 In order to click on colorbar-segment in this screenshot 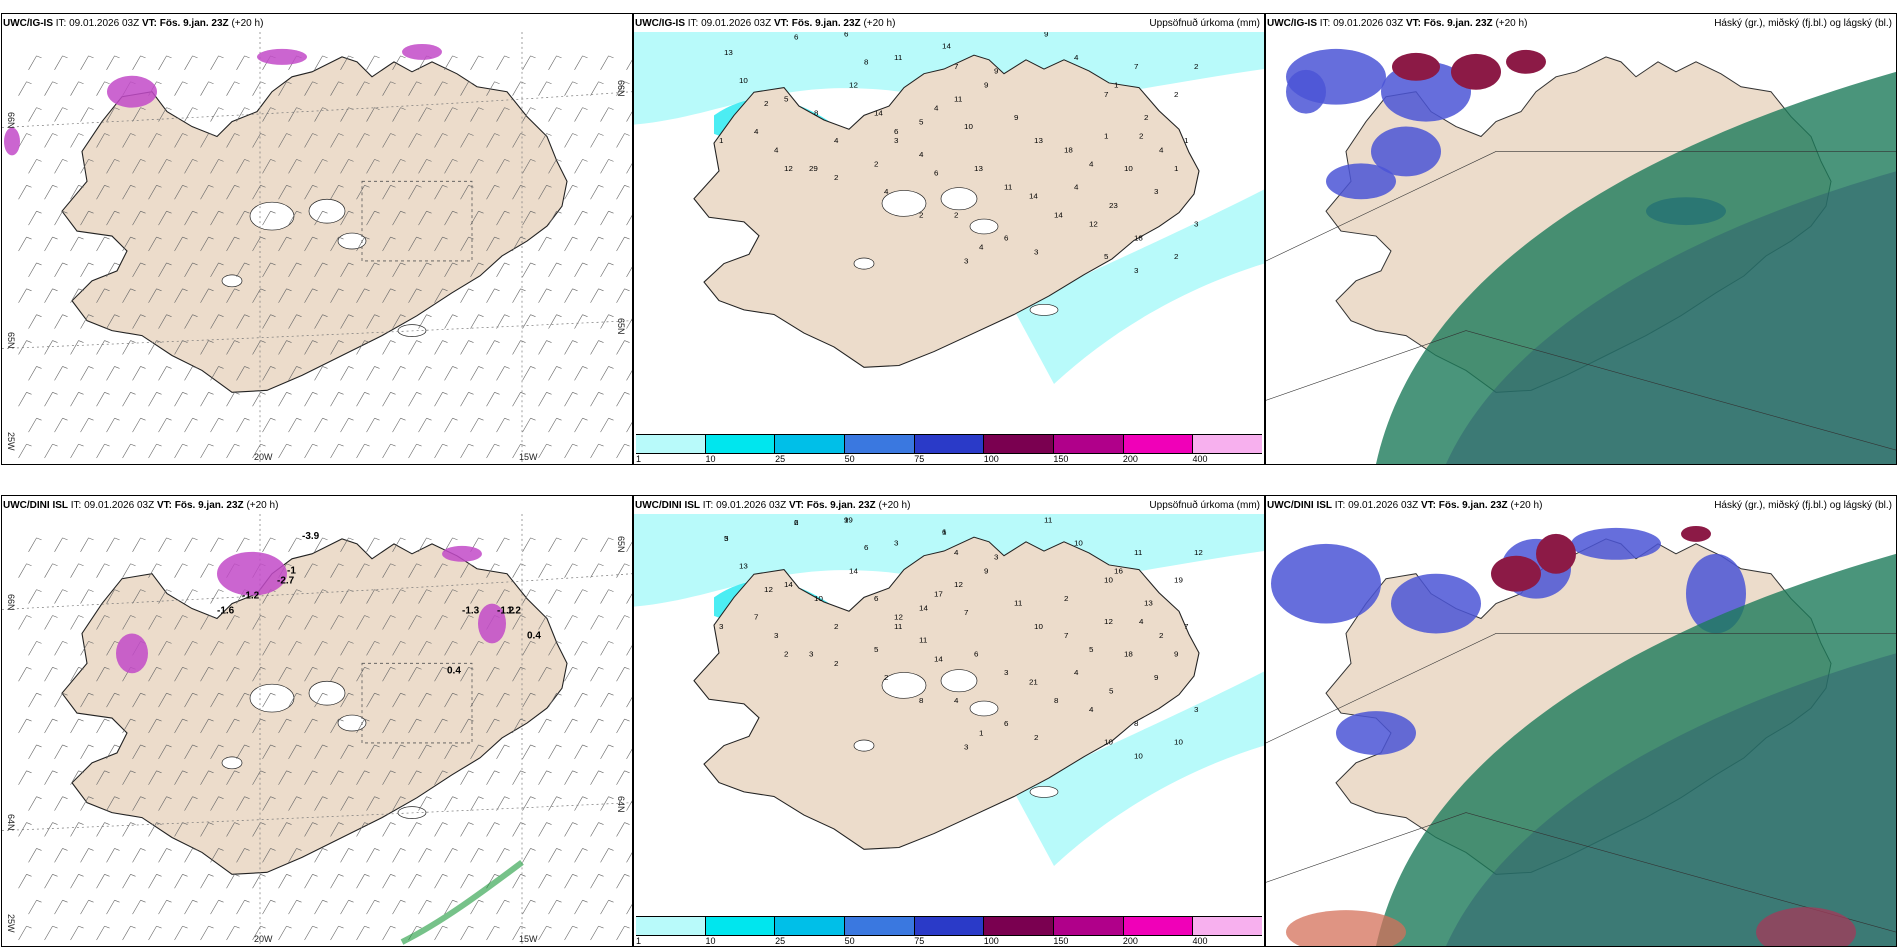, I will do `click(809, 444)`.